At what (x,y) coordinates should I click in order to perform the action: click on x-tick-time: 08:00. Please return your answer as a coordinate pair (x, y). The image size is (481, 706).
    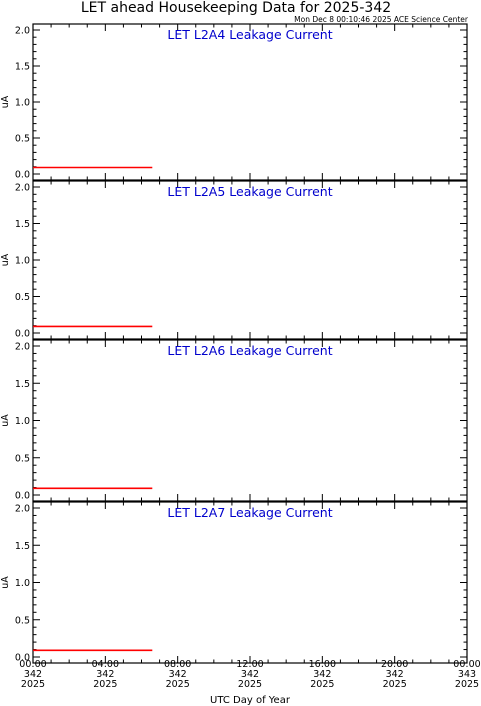
    Looking at the image, I should click on (177, 664).